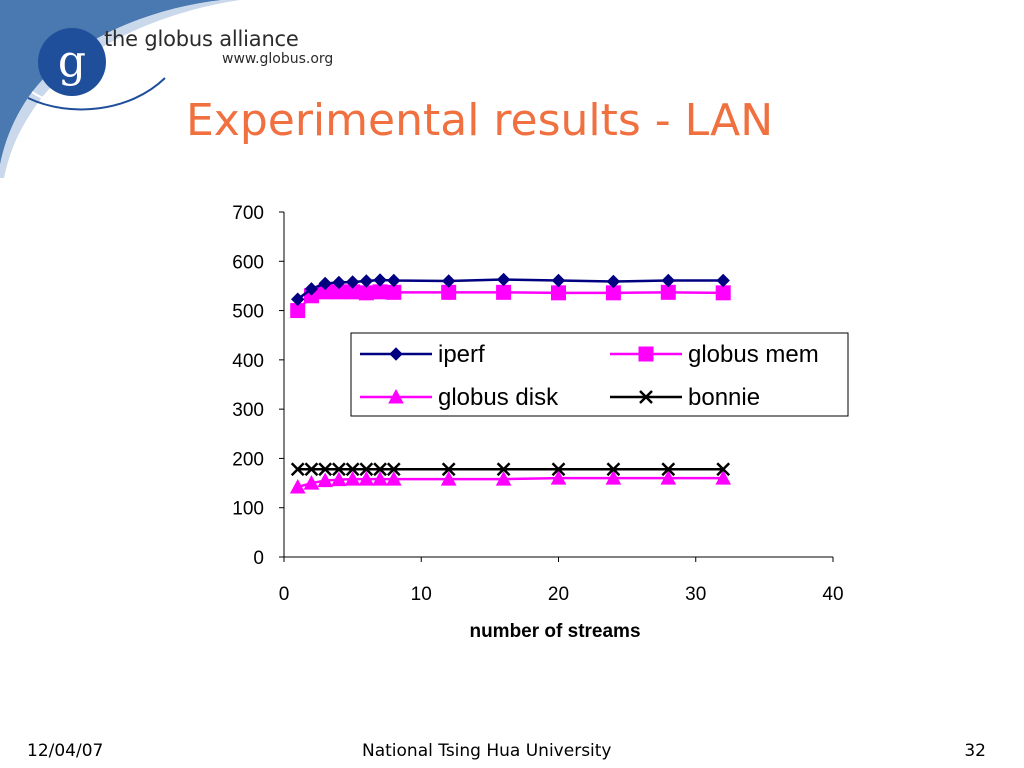 This screenshot has height=768, width=1024. I want to click on slide-title: Experimental results - LAN, so click(480, 120).